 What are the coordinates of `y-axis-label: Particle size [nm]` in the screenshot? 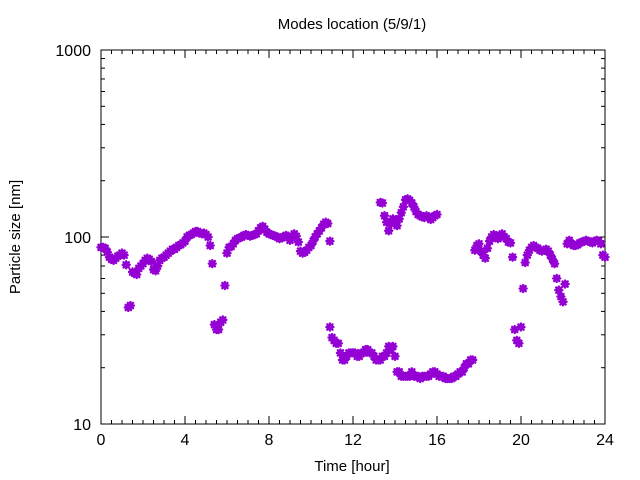 It's located at (15, 237).